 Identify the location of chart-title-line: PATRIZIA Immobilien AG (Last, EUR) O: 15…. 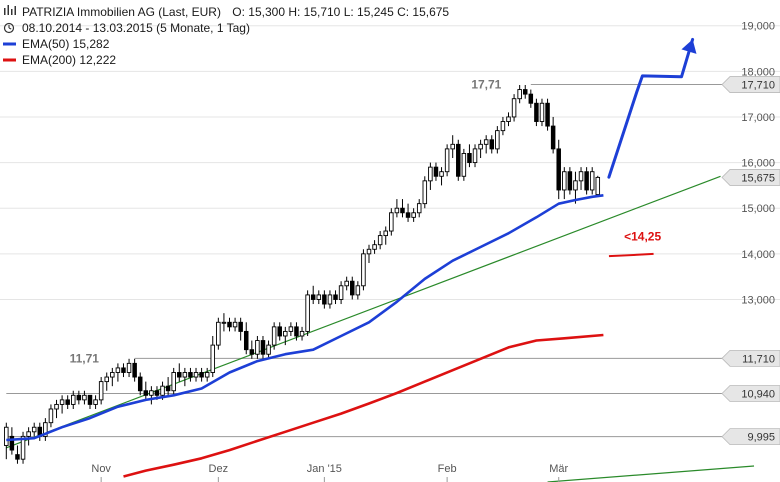
(235, 12).